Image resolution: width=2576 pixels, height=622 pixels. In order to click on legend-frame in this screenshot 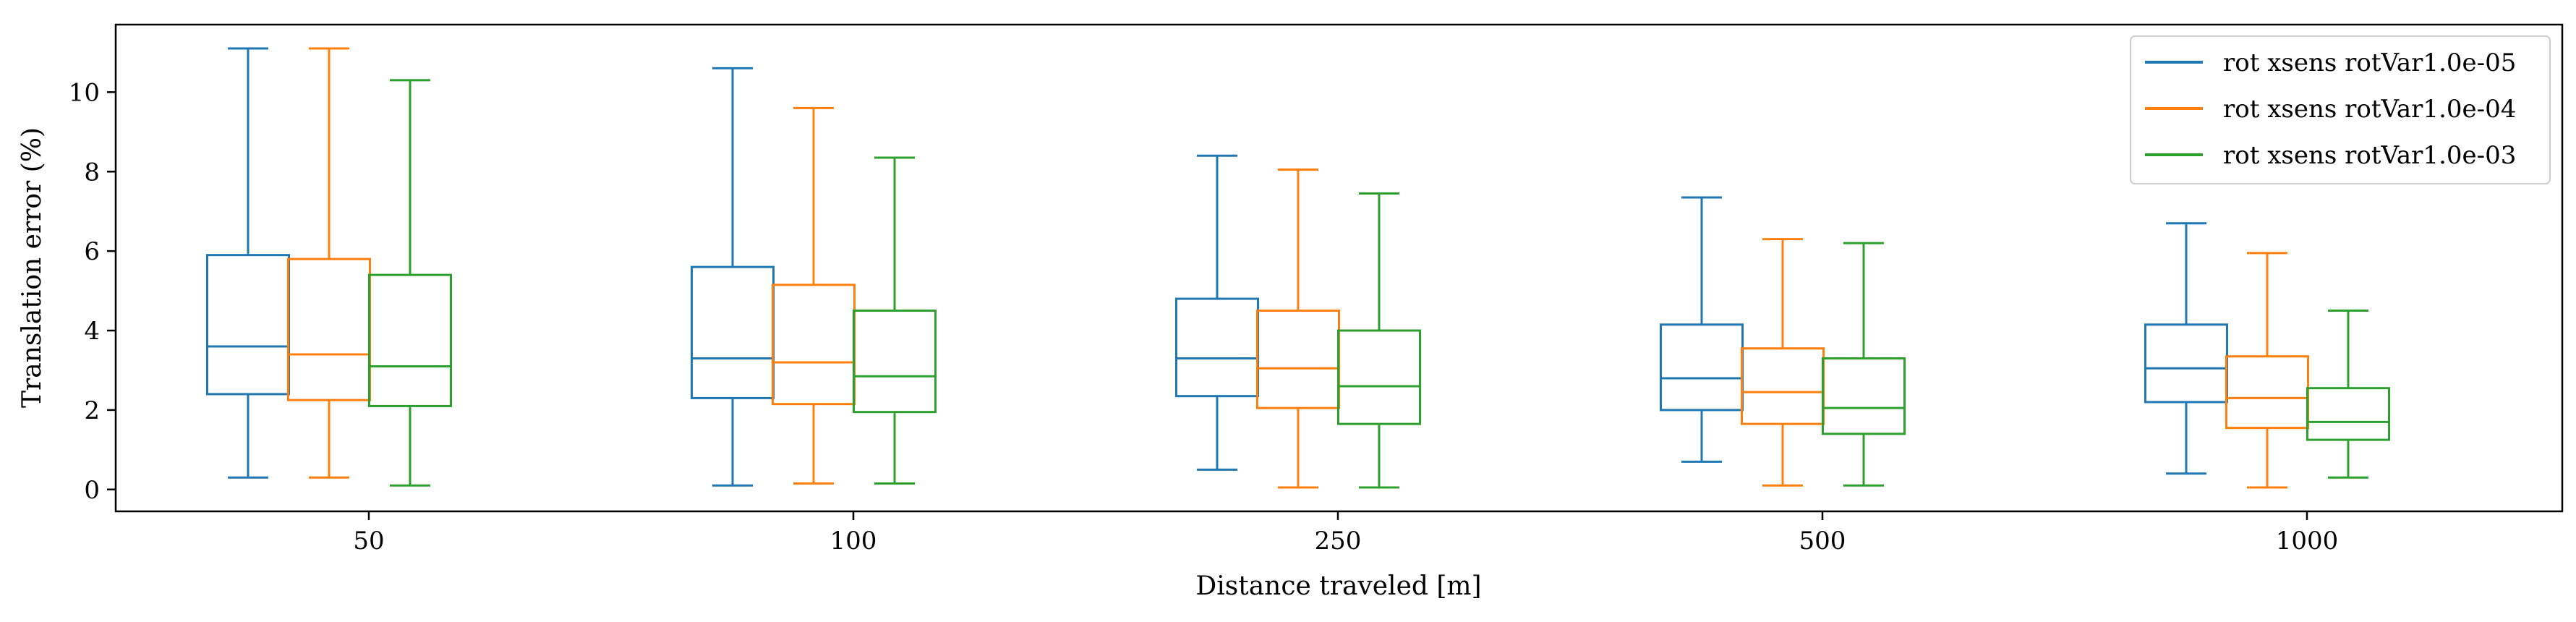, I will do `click(2340, 109)`.